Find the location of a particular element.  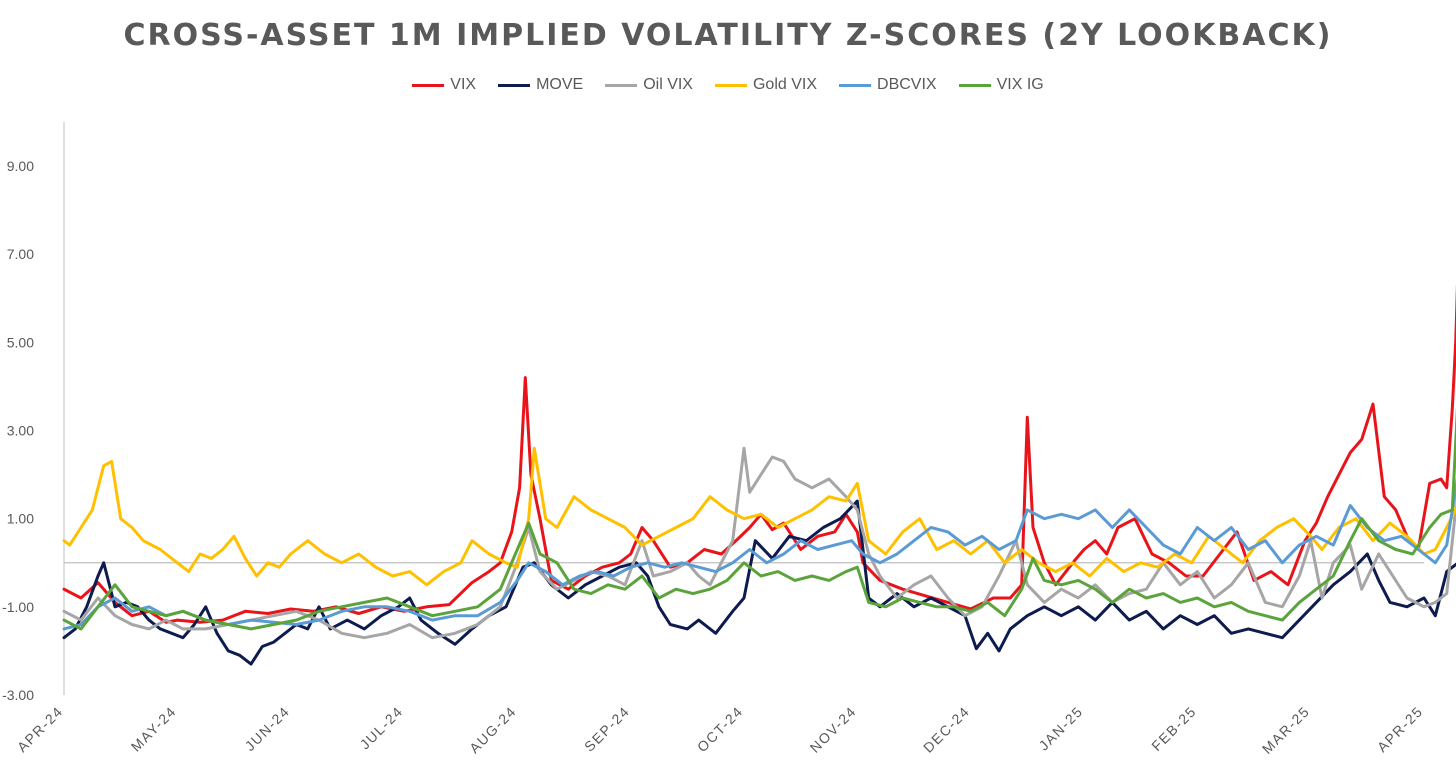

y-tick-label: 3.00 is located at coordinates (20, 431).